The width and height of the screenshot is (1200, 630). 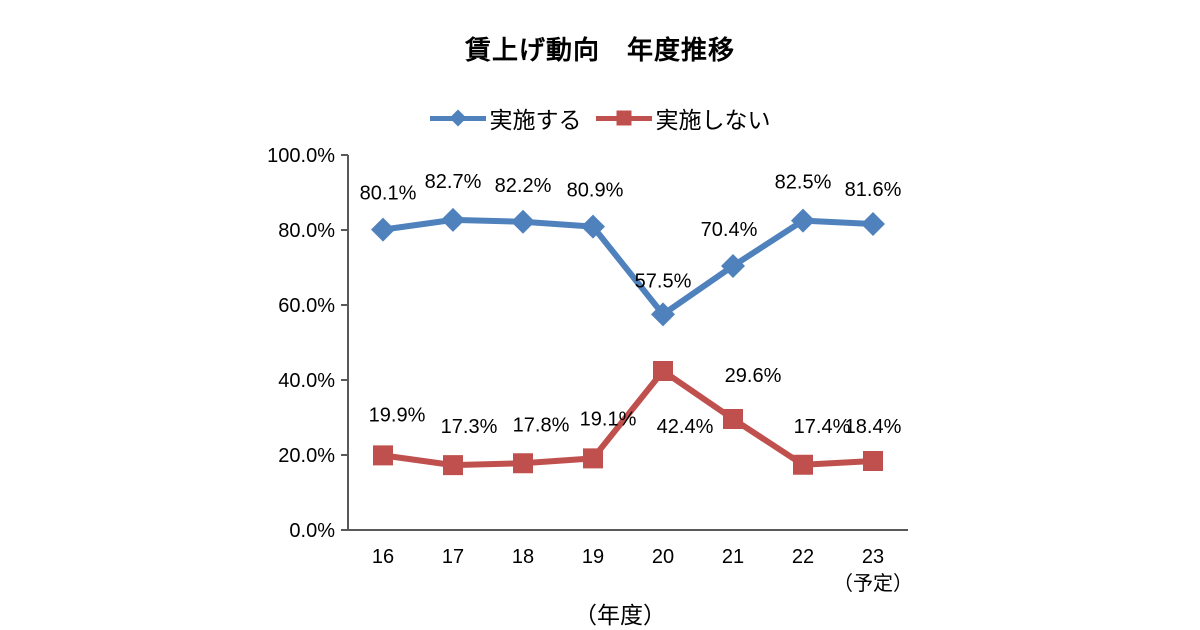 What do you see at coordinates (873, 583) in the screenshot?
I see `x-tick-note: （予定）` at bounding box center [873, 583].